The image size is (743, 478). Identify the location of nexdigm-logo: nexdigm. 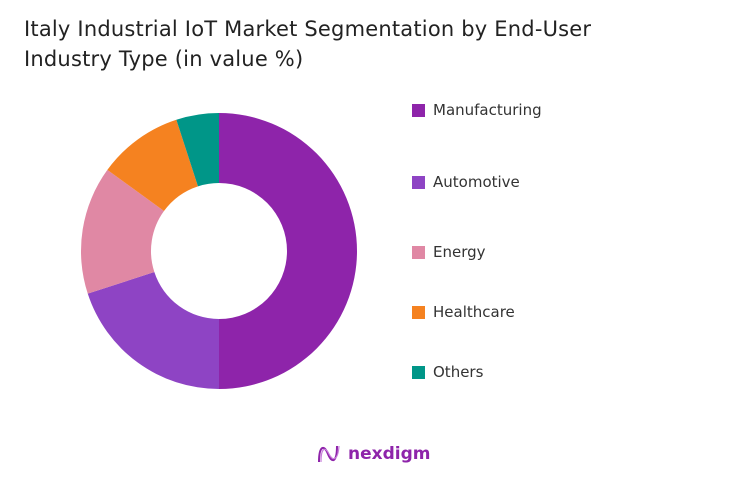
(373, 454).